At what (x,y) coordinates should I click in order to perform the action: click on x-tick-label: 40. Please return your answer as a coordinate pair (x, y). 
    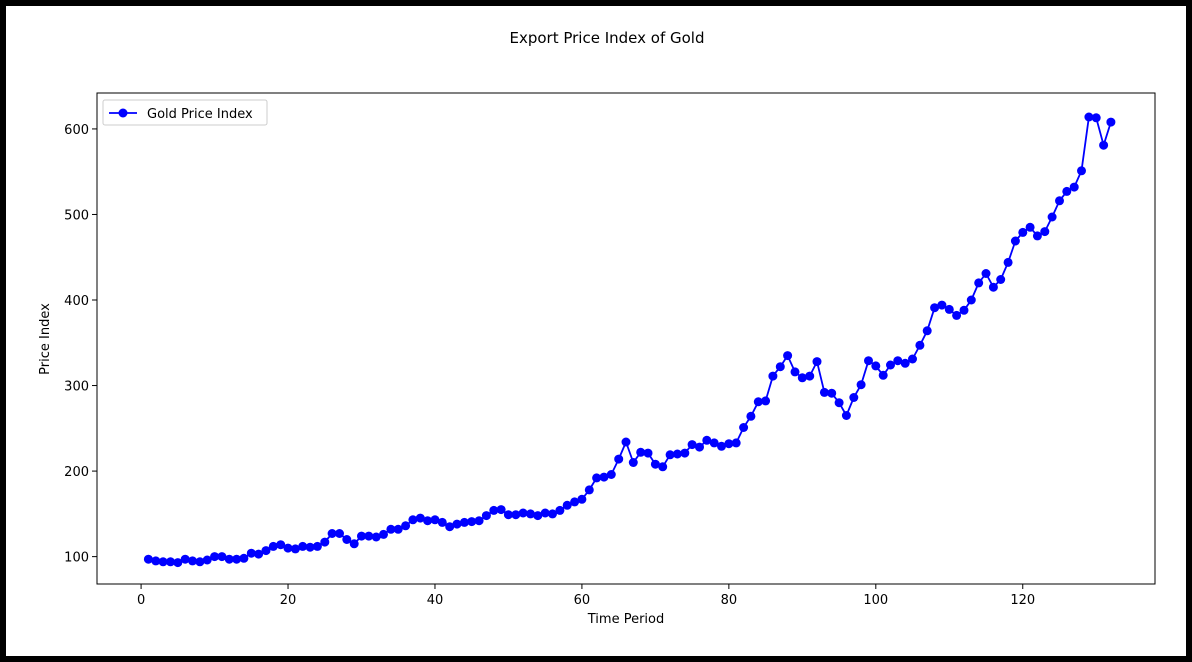
    Looking at the image, I should click on (435, 600).